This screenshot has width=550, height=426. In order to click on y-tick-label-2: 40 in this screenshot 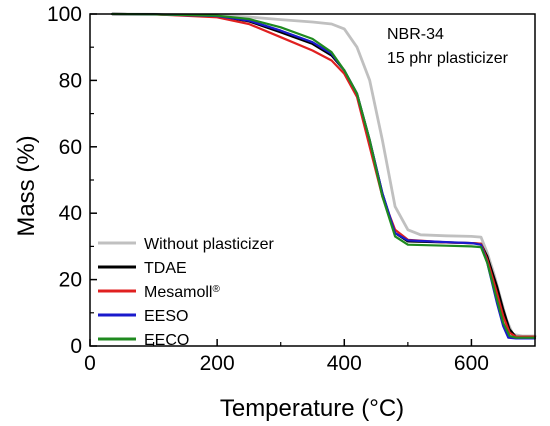, I will do `click(70, 213)`.